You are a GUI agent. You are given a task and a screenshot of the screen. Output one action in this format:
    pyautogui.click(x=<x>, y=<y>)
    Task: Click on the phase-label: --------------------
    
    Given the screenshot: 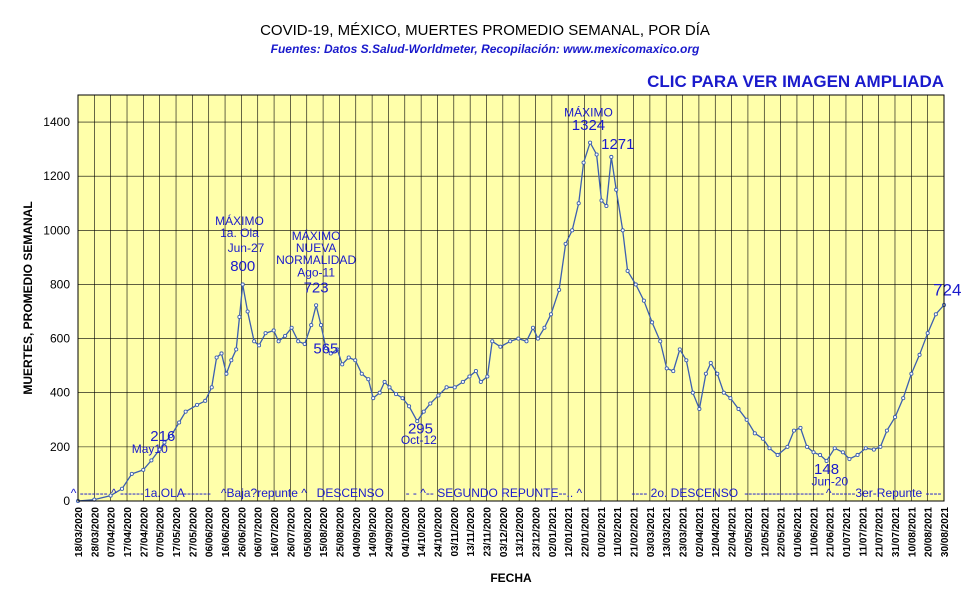 What is the action you would take?
    pyautogui.click(x=784, y=493)
    